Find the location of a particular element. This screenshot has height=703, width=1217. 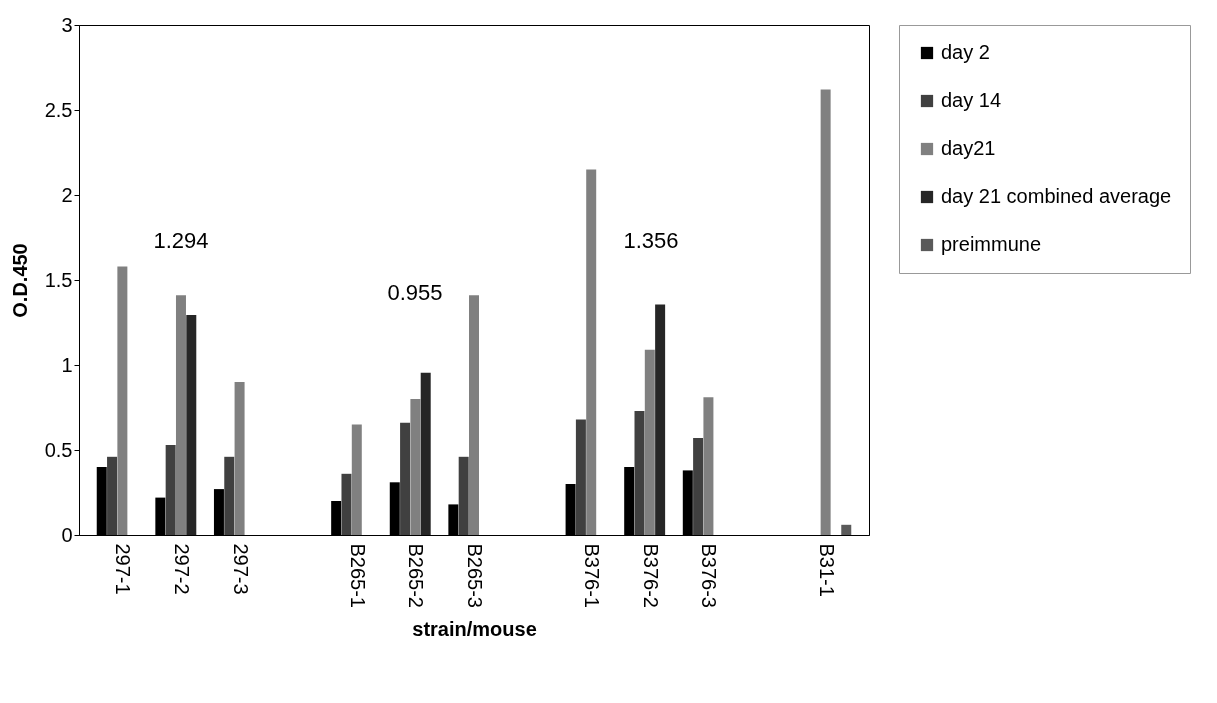

x-tick-label: 297-3 is located at coordinates (240, 569).